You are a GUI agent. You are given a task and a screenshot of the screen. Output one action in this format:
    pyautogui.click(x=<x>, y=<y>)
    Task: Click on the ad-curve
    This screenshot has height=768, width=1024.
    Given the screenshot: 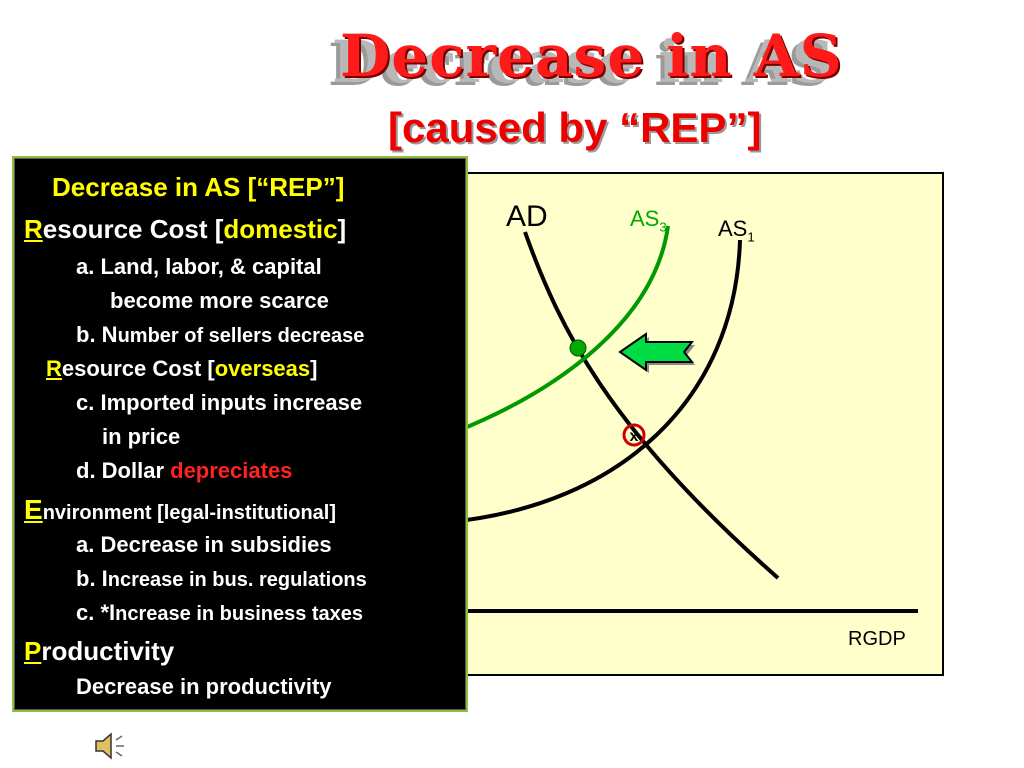 What is the action you would take?
    pyautogui.click(x=651, y=405)
    